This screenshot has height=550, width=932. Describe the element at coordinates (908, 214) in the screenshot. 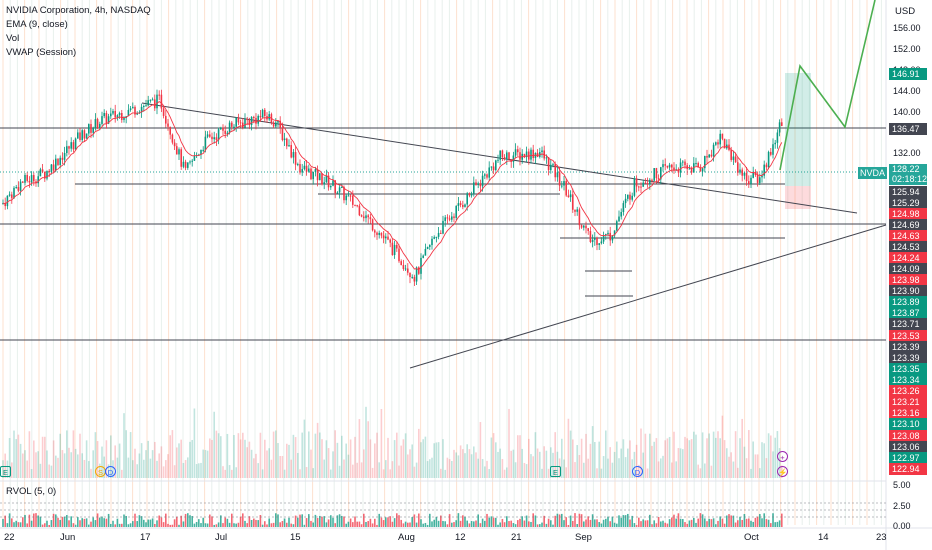

I see `price-level-tag: 124.98` at that location.